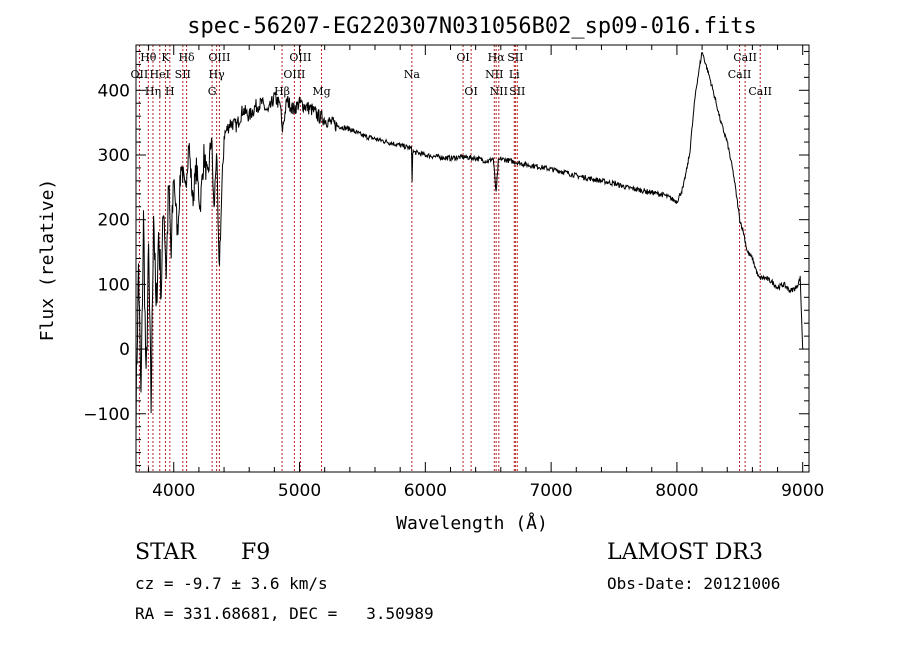  Describe the element at coordinates (219, 57) in the screenshot. I see `line-label-8: OIII` at that location.